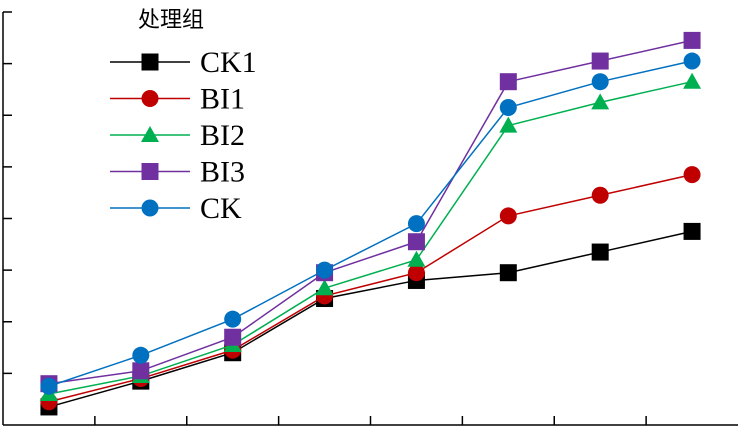  I want to click on legend-item-ck: CK, so click(176, 208).